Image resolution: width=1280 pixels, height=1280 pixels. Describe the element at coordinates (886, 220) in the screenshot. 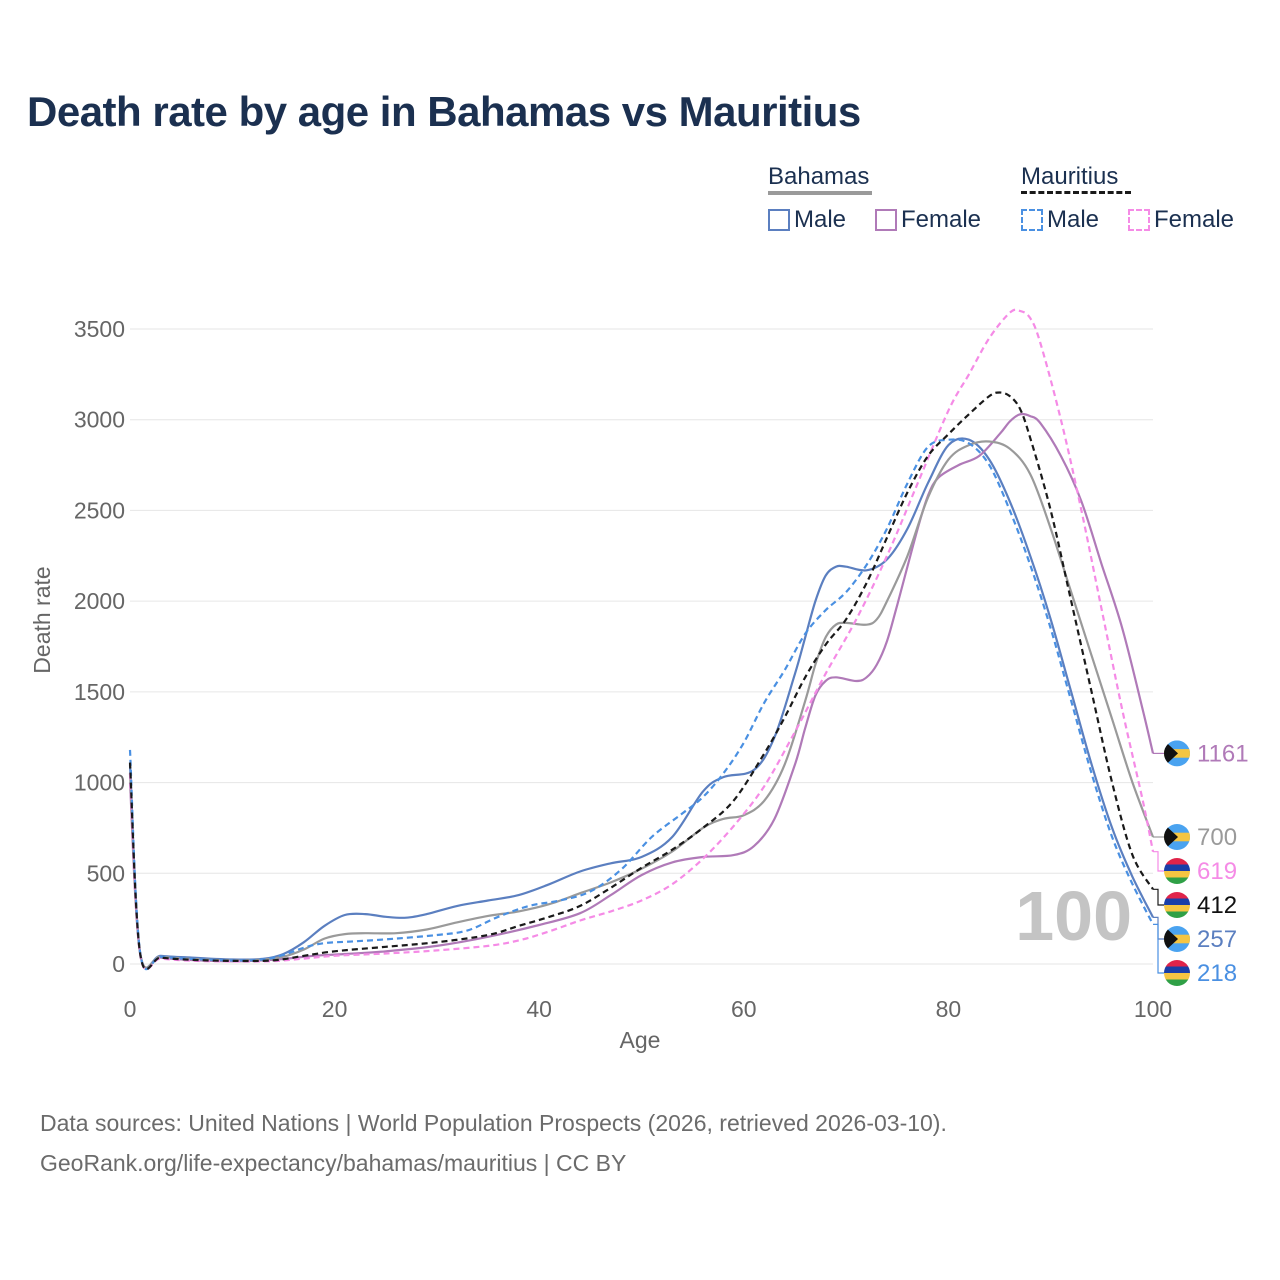

I see `legend-swatch-bahamas-female` at that location.